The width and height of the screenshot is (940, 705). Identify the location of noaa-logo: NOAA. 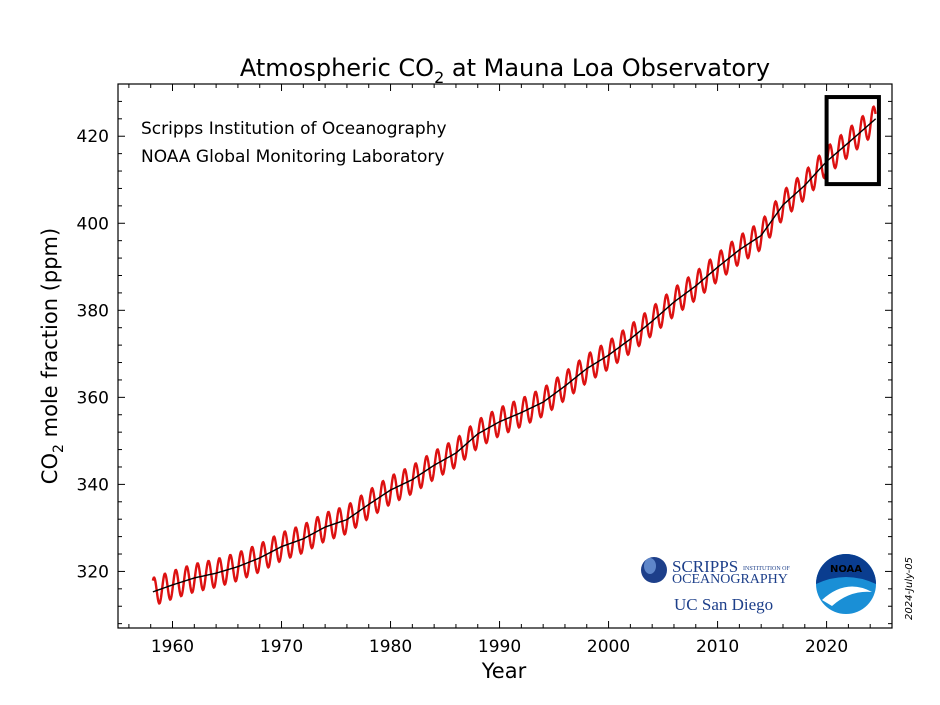
(846, 584).